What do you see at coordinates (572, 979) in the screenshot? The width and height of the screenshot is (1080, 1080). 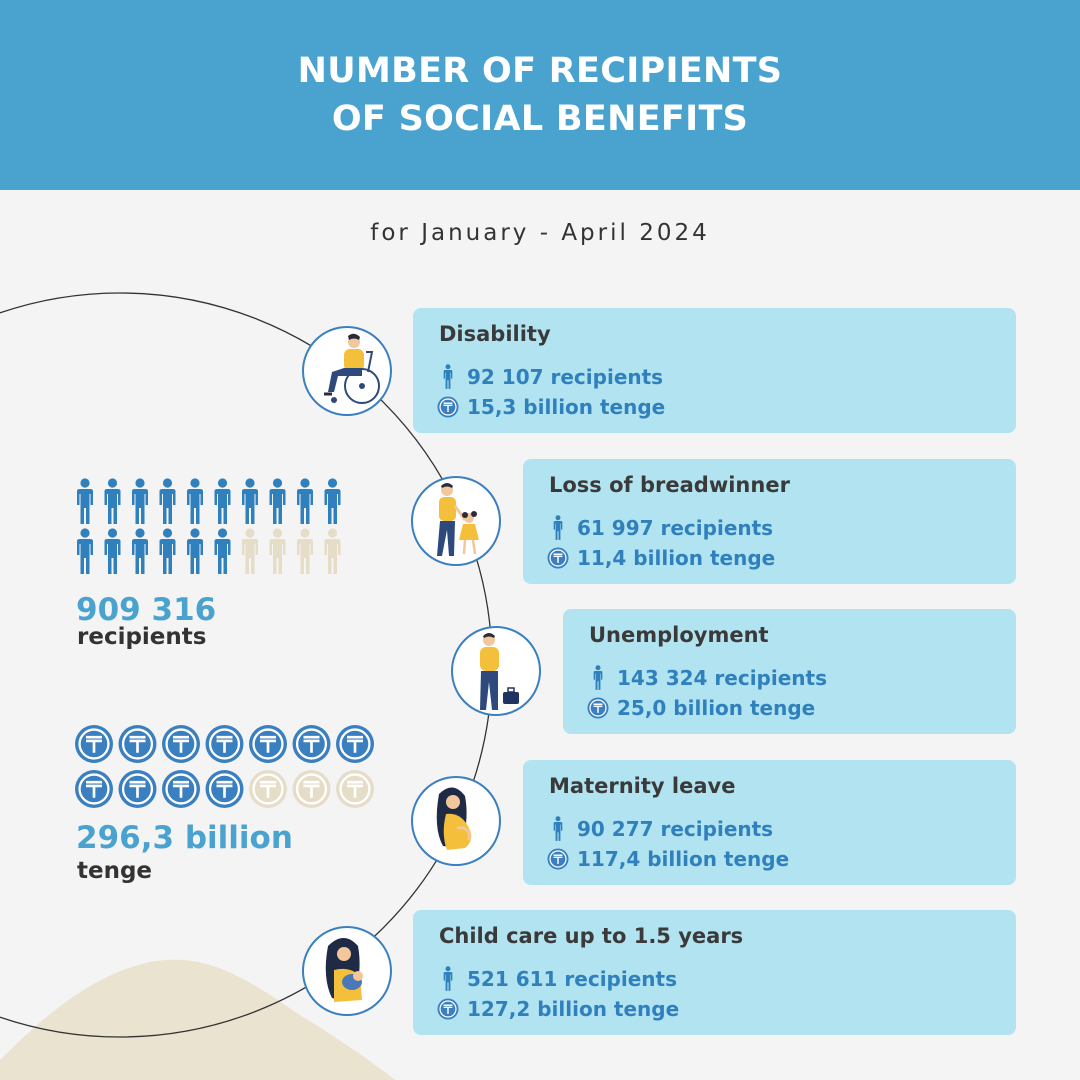 I see `category-recipients: 521 611 recipients` at bounding box center [572, 979].